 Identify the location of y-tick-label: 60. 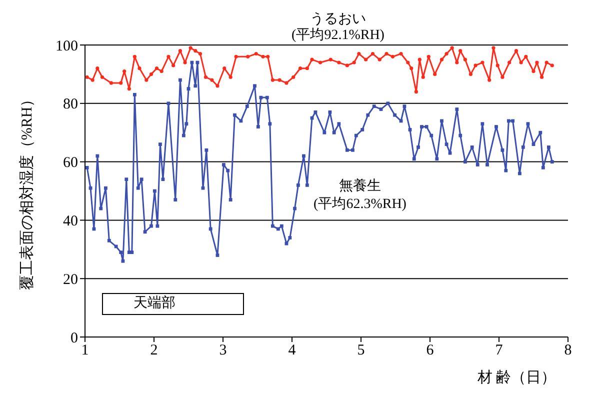
(70, 163).